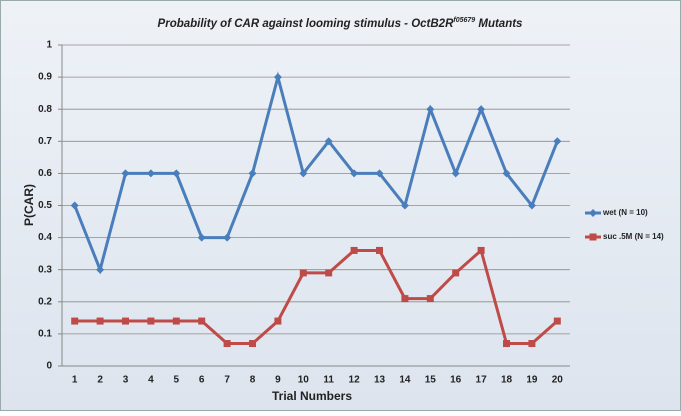 The width and height of the screenshot is (681, 416). What do you see at coordinates (380, 380) in the screenshot?
I see `x-tick-label: 13` at bounding box center [380, 380].